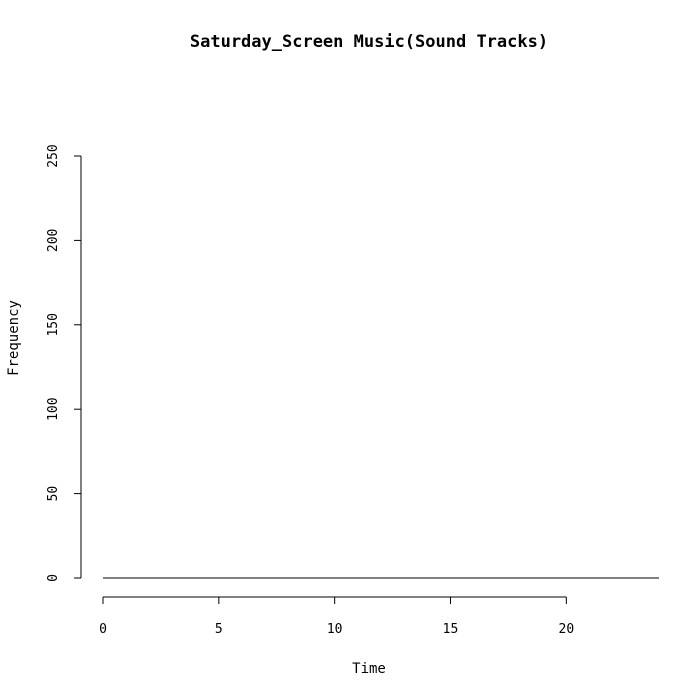 Image resolution: width=699 pixels, height=699 pixels. I want to click on x-tick-label: 20, so click(567, 629).